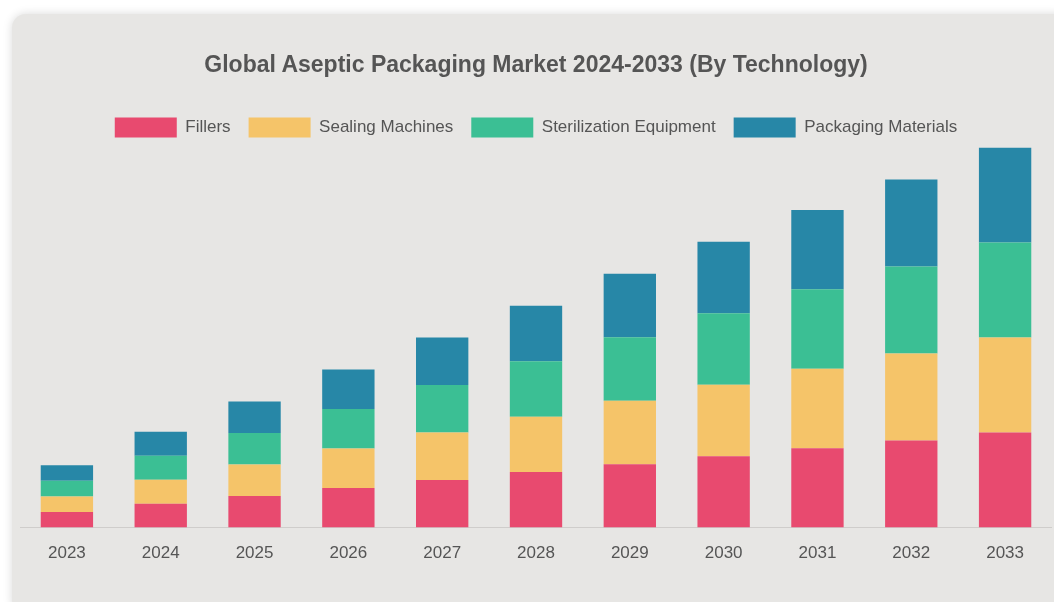  What do you see at coordinates (160, 553) in the screenshot?
I see `x-tick-label: 2024` at bounding box center [160, 553].